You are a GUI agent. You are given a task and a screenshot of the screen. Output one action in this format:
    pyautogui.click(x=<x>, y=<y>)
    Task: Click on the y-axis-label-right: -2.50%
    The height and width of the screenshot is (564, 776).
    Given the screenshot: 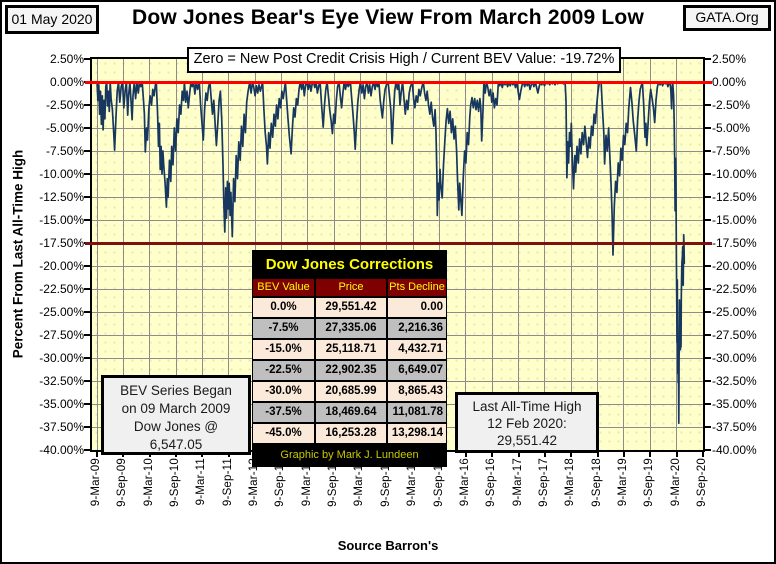 What is the action you would take?
    pyautogui.click(x=731, y=105)
    